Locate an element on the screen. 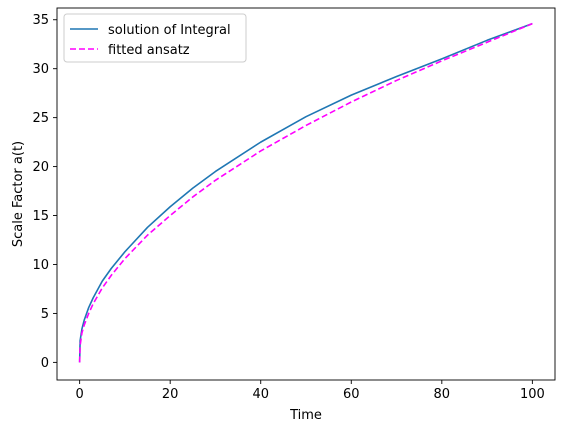 The width and height of the screenshot is (563, 432). y-axis-label: Scale Factor a(t) is located at coordinates (18, 194).